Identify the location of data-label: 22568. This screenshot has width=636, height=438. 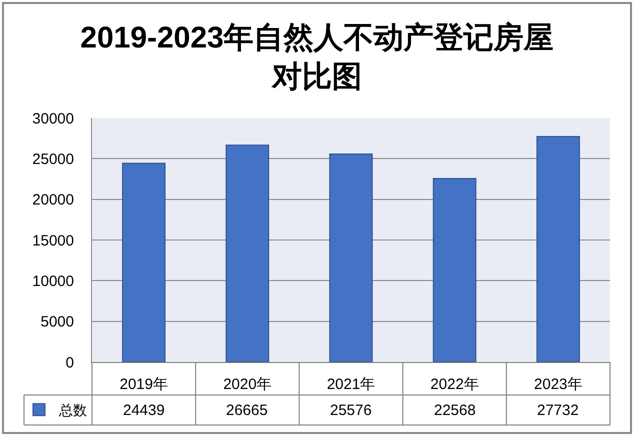
(455, 410).